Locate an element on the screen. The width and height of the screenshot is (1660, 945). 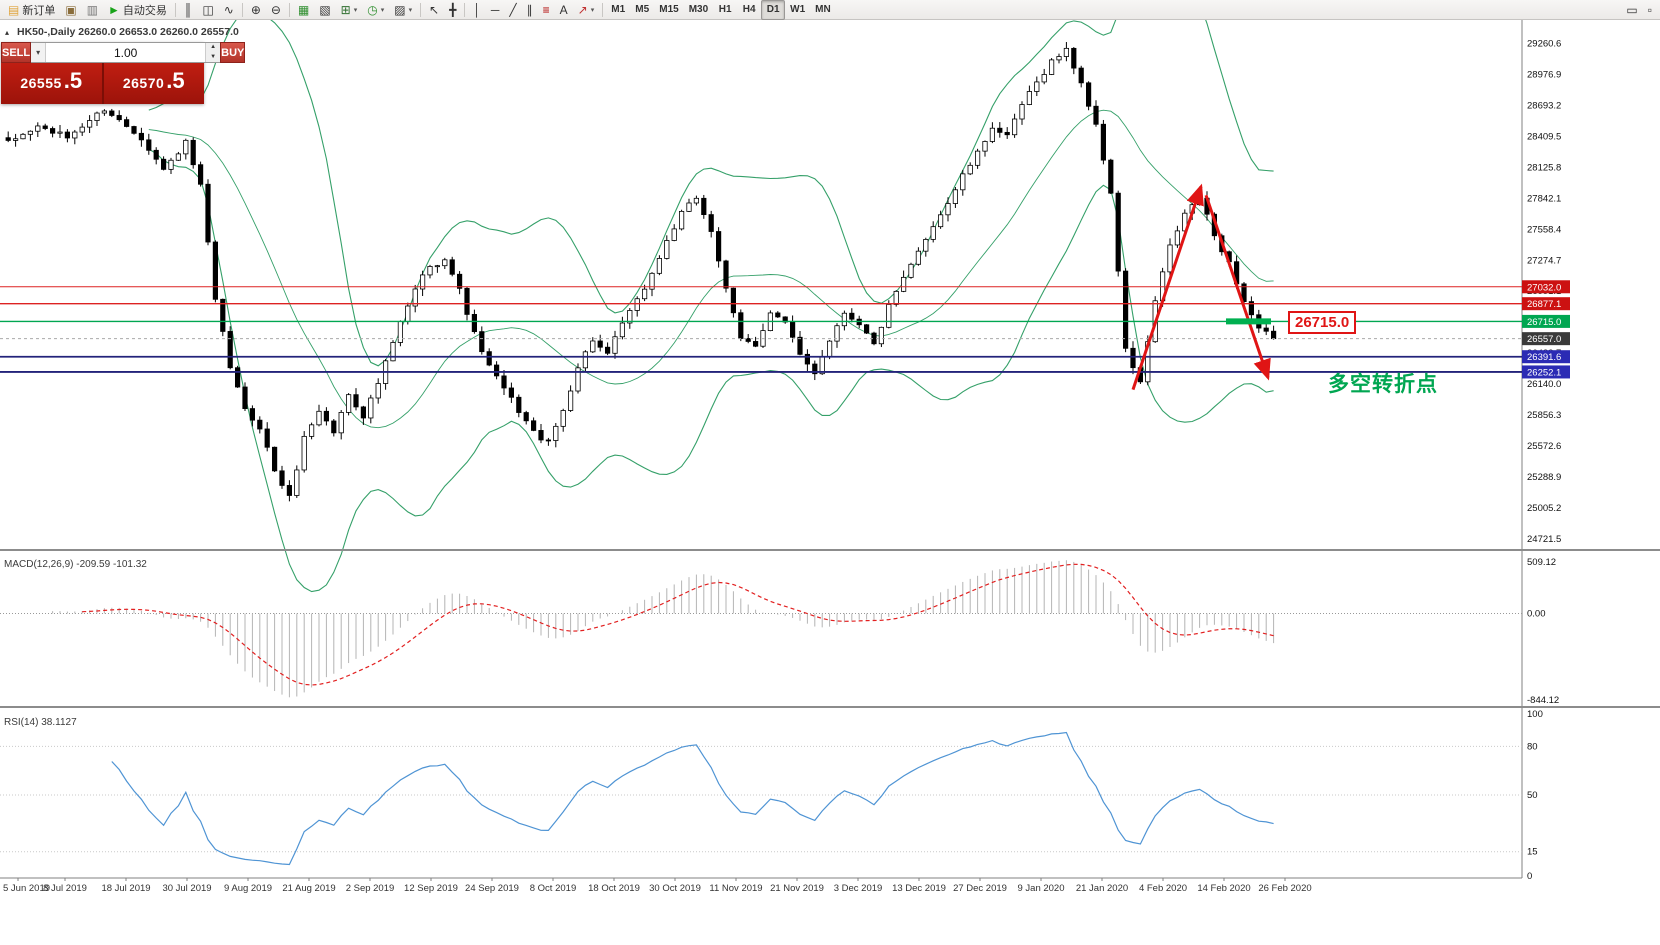
timeframe-h1-label: H1 is located at coordinates (725, 9).